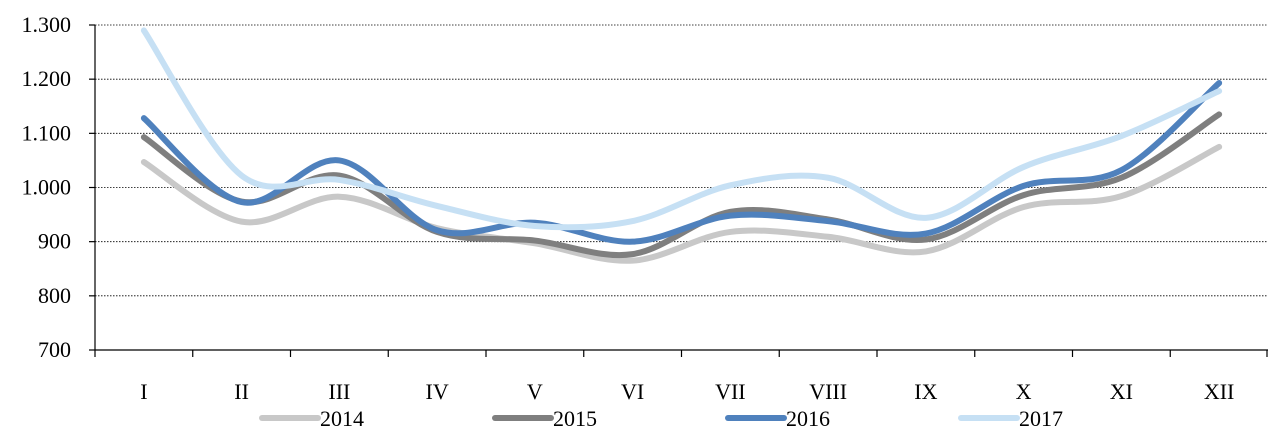  What do you see at coordinates (535, 391) in the screenshot?
I see `x-tick-label: V` at bounding box center [535, 391].